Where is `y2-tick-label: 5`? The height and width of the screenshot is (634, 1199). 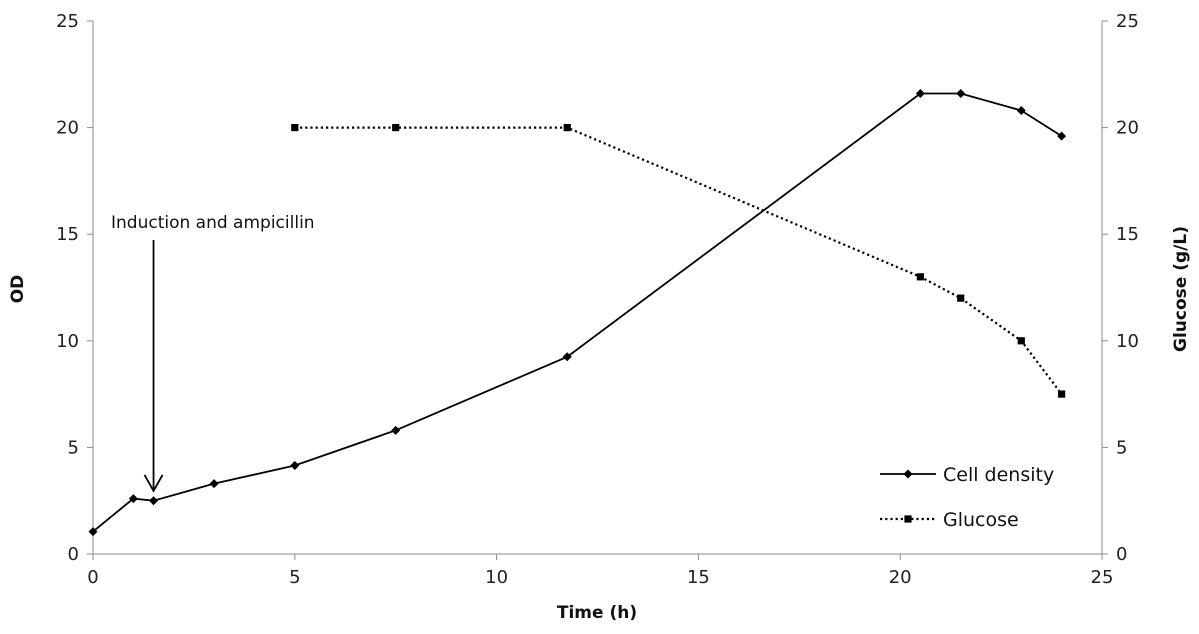
y2-tick-label: 5 is located at coordinates (1121, 447).